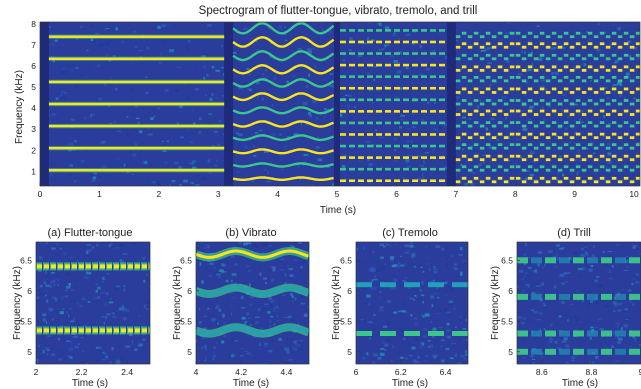 The image size is (641, 389). I want to click on panel-c-xlabel: Time (s), so click(410, 383).